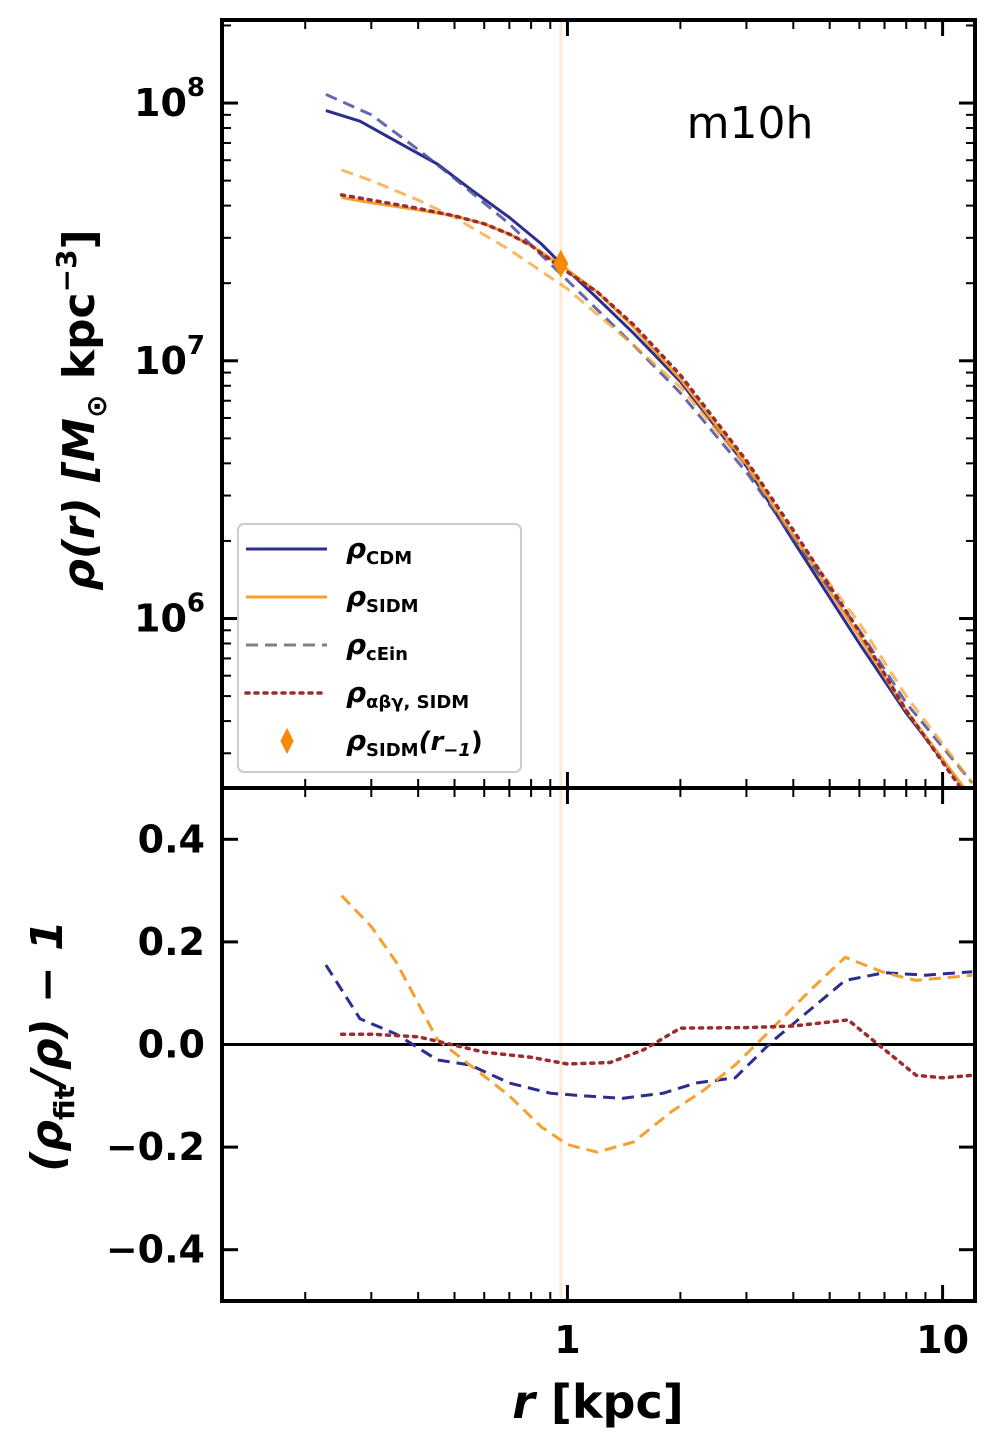 The height and width of the screenshot is (1448, 997). I want to click on top-y-tick-label: 10⁶, so click(169, 615).